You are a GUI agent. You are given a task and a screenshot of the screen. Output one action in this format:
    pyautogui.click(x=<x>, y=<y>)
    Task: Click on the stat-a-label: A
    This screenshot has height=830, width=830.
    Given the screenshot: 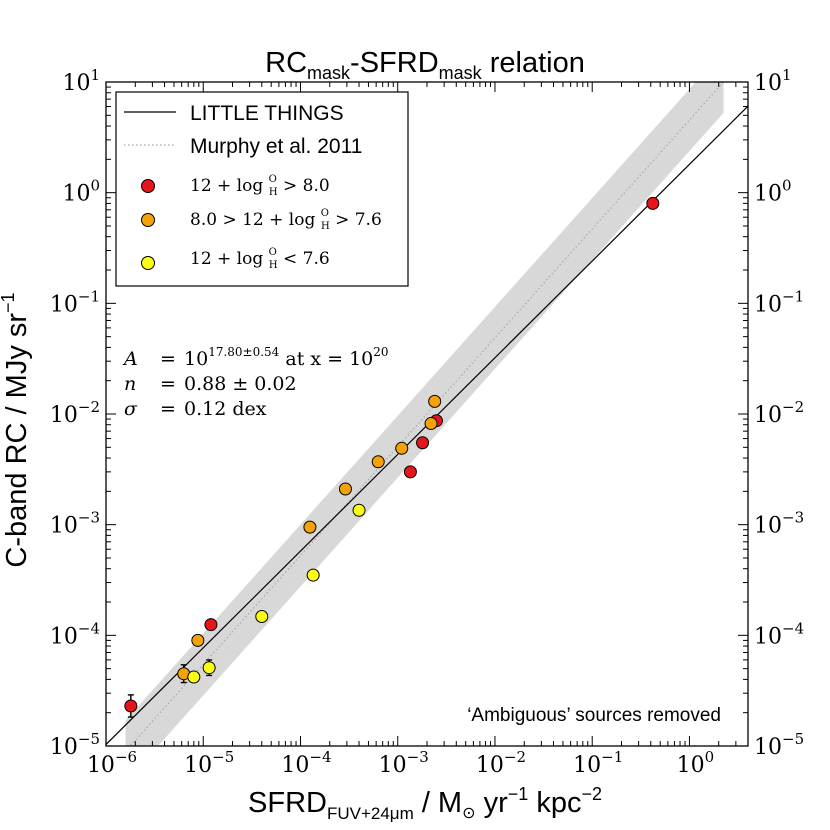 What is the action you would take?
    pyautogui.click(x=130, y=359)
    